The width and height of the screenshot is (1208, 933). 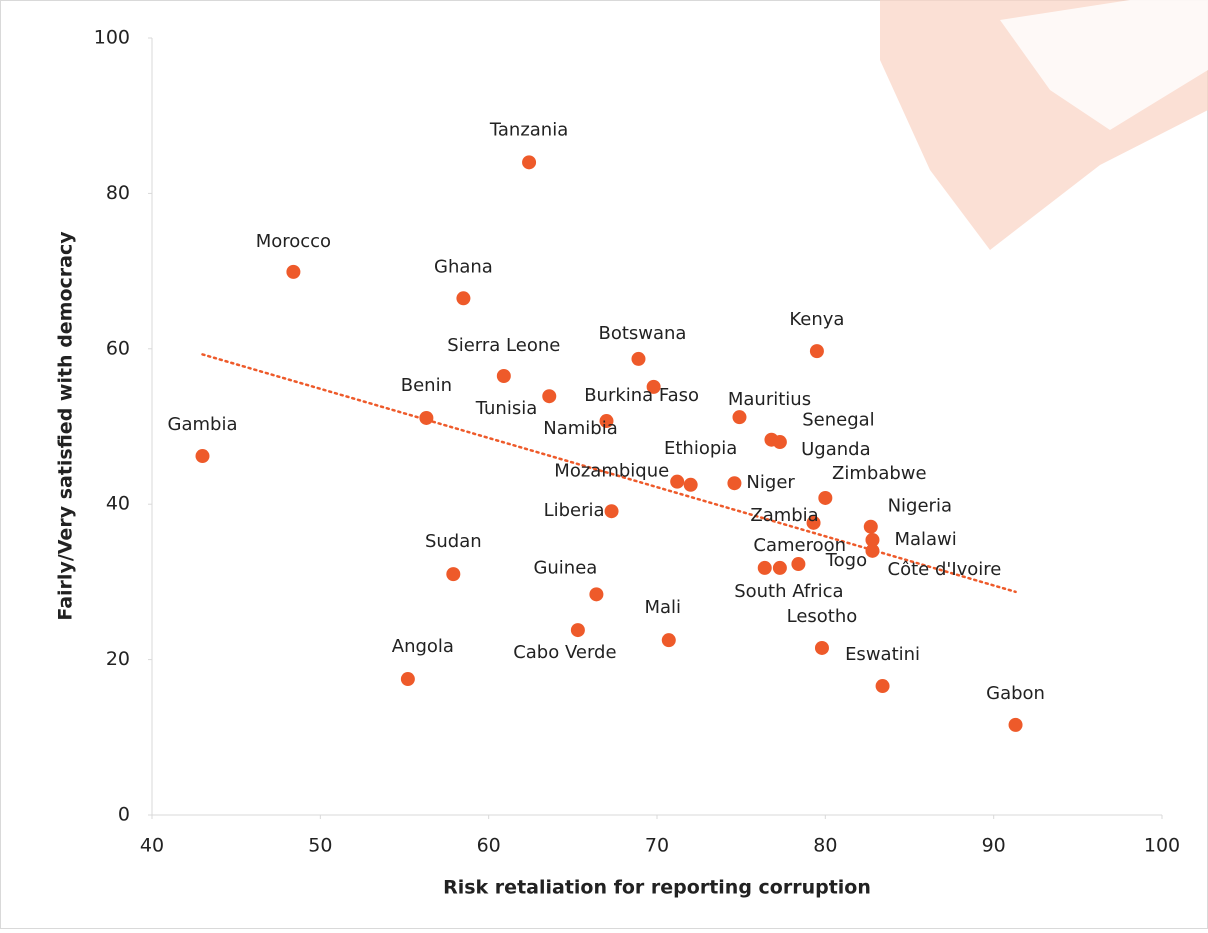 I want to click on x-tick-label: 100, so click(x=1162, y=846).